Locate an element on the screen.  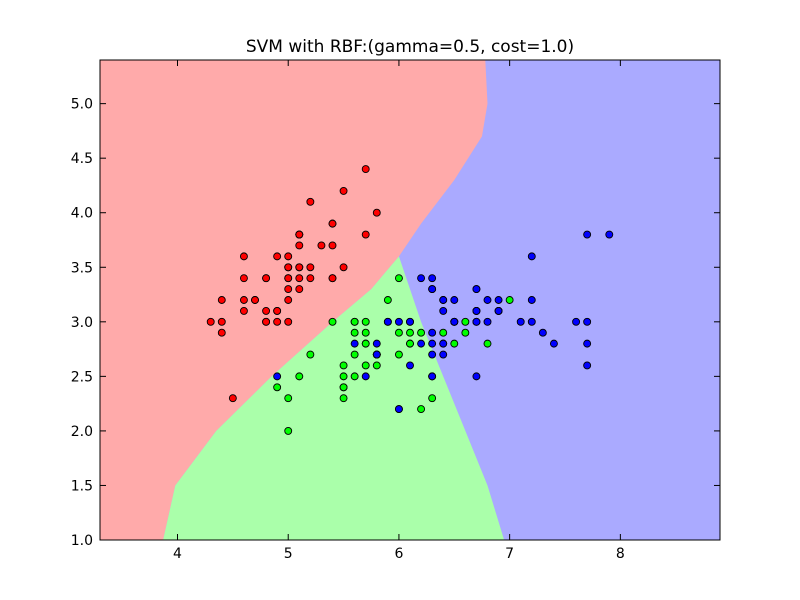
y-tick-label: 2.5 is located at coordinates (82, 377).